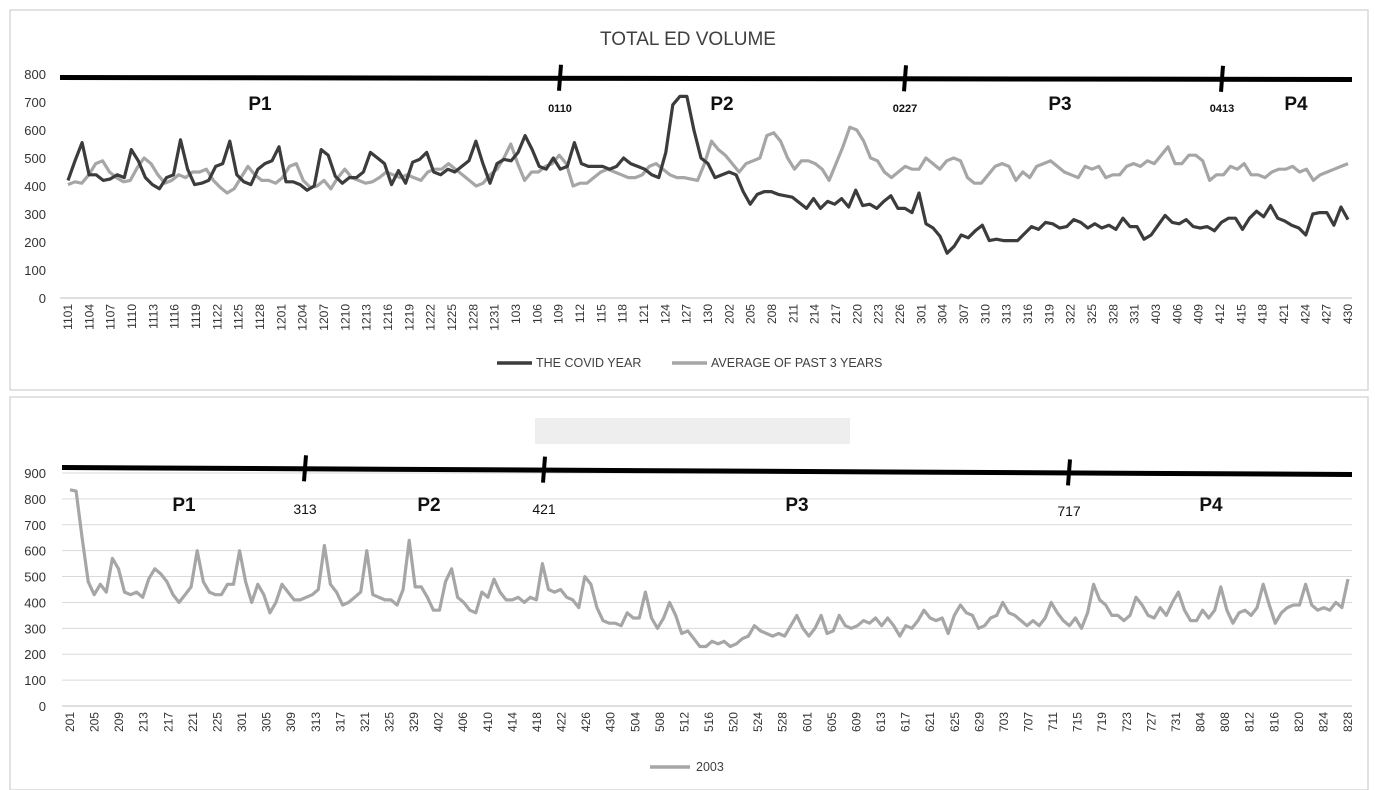  Describe the element at coordinates (881, 722) in the screenshot. I see `x-tick-label: 613` at that location.